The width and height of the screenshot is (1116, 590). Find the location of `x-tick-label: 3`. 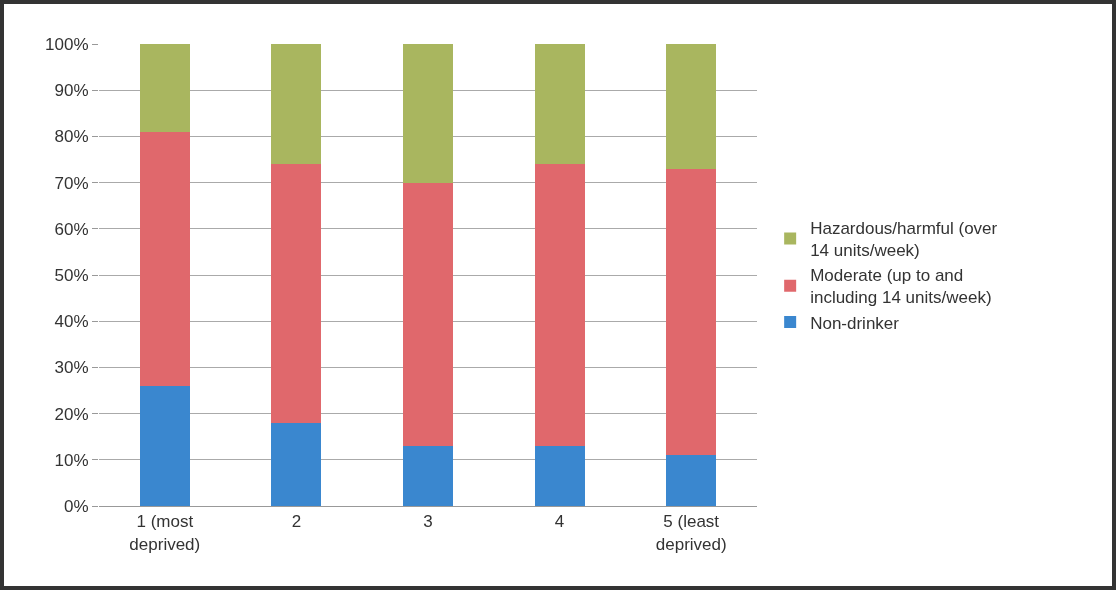

x-tick-label: 3 is located at coordinates (428, 522).